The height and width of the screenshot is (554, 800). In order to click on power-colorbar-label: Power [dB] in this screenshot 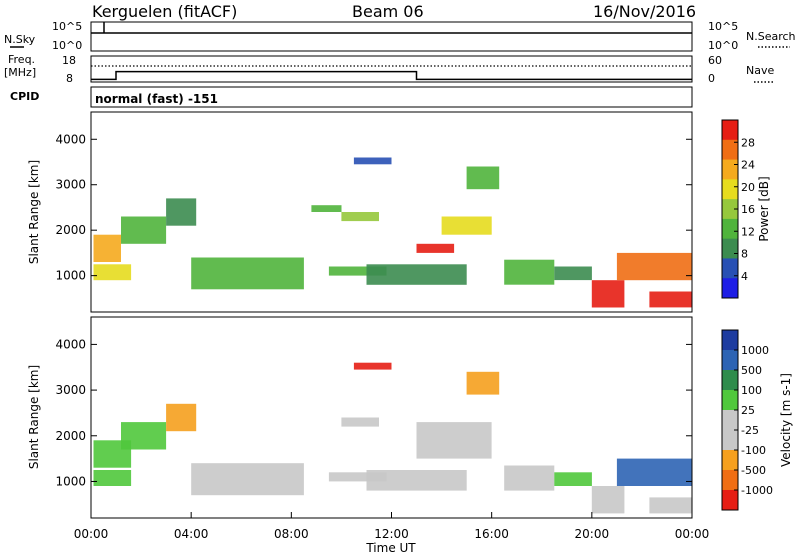, I will do `click(764, 208)`.